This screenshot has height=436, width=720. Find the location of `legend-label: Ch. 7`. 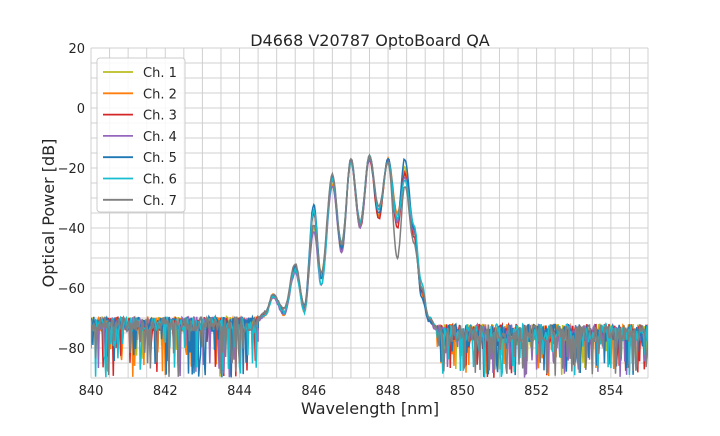

legend-label: Ch. 7 is located at coordinates (160, 201).